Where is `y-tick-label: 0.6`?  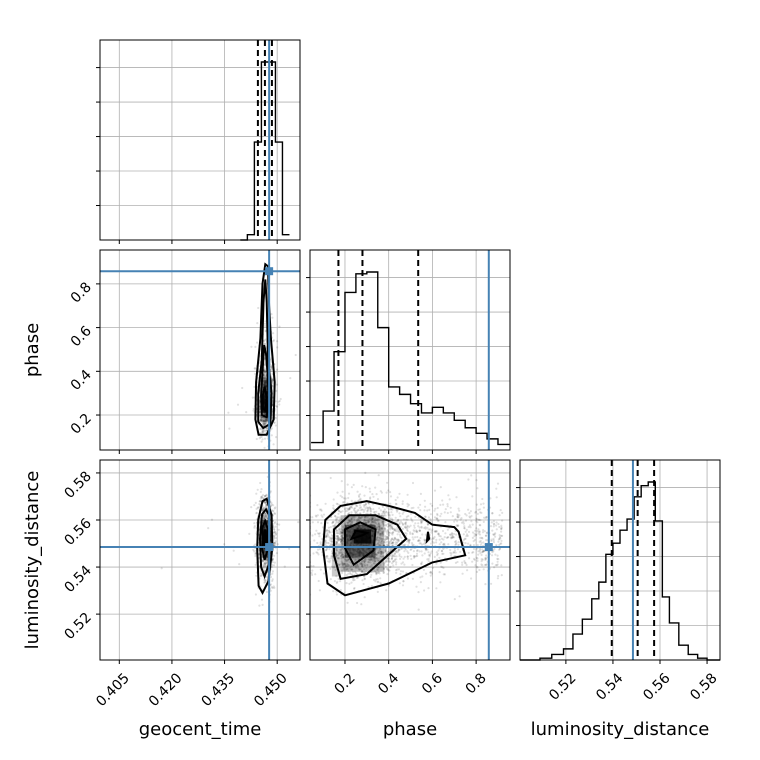 y-tick-label: 0.6 is located at coordinates (81, 336).